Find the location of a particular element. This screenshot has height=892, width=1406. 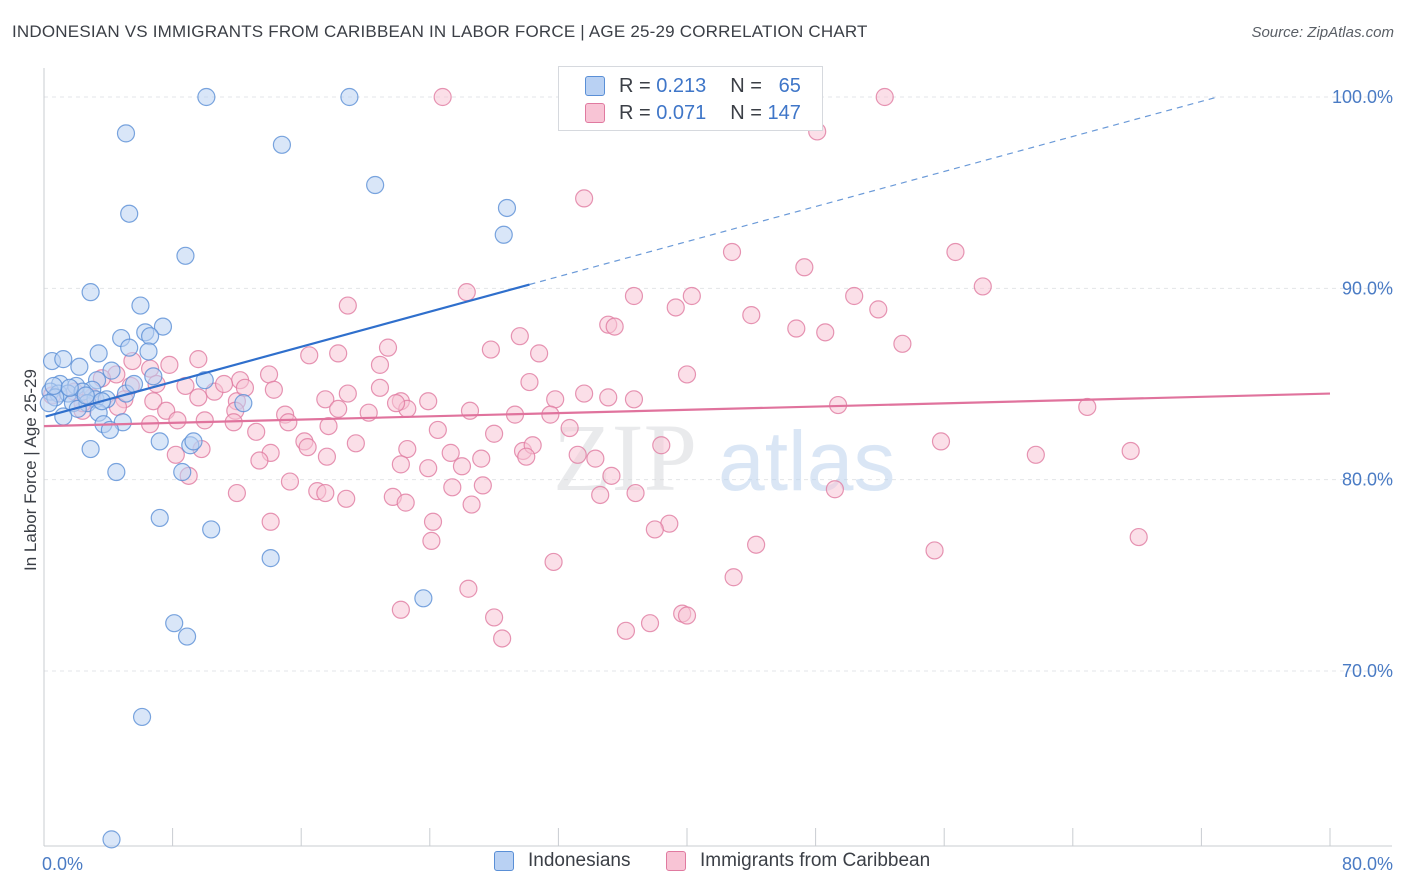

trend-extension-indonesians is located at coordinates (873, 191).